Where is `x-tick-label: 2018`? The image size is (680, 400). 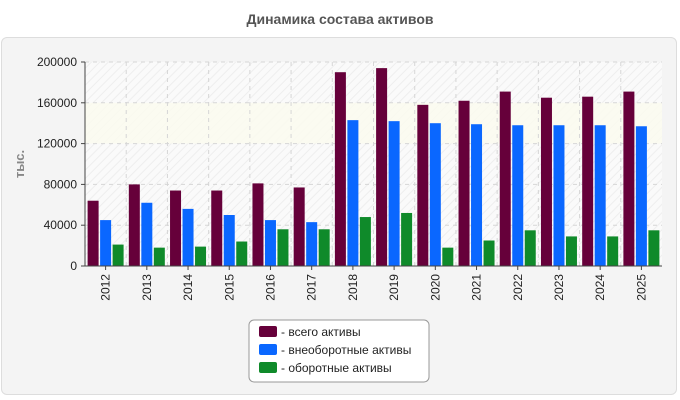
x-tick-label: 2018 is located at coordinates (353, 287).